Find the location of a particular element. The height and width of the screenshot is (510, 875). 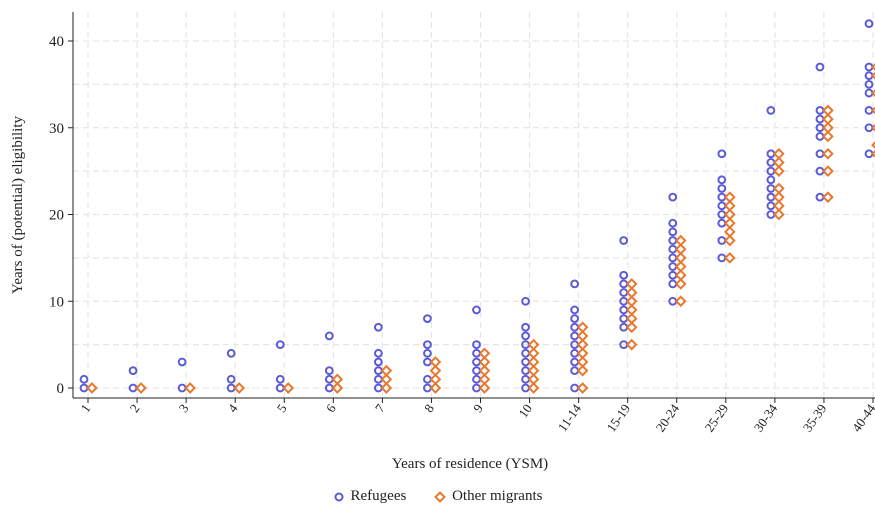

x-tick-label: 1 is located at coordinates (85, 408).